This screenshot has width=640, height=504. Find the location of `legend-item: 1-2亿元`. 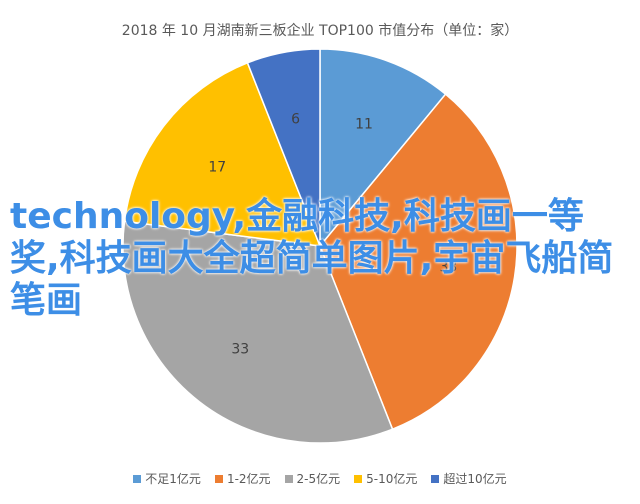

legend-item: 1-2亿元 is located at coordinates (242, 478).